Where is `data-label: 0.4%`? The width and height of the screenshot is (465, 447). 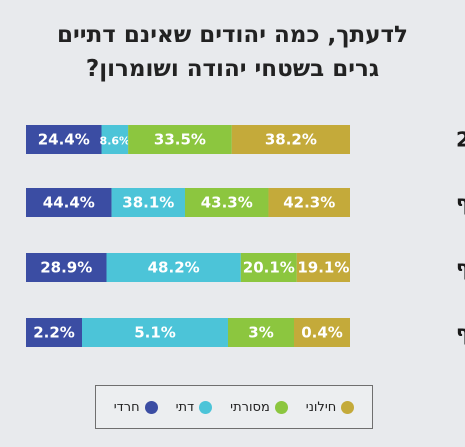 data-label: 0.4% is located at coordinates (322, 333).